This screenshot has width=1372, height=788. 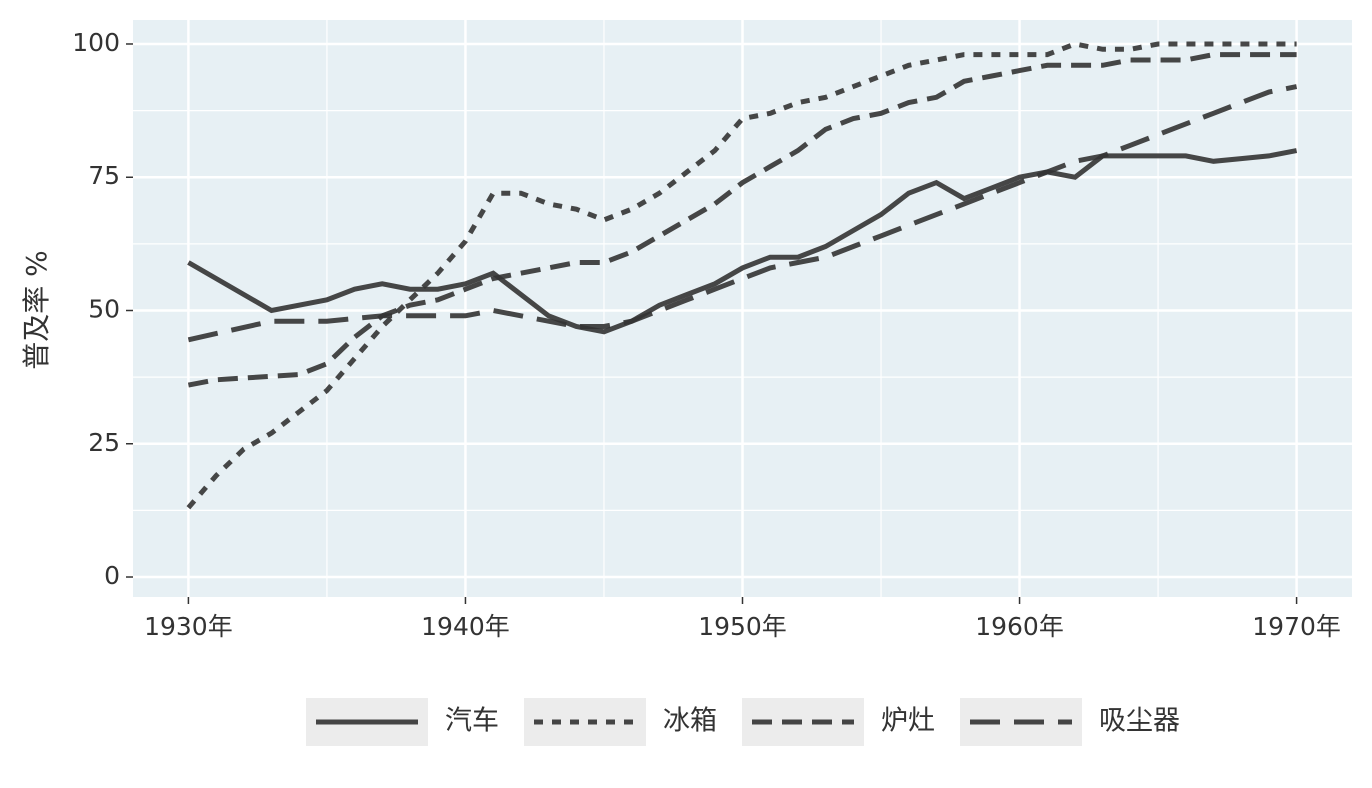 I want to click on y-tick-label: 25, so click(x=104, y=442).